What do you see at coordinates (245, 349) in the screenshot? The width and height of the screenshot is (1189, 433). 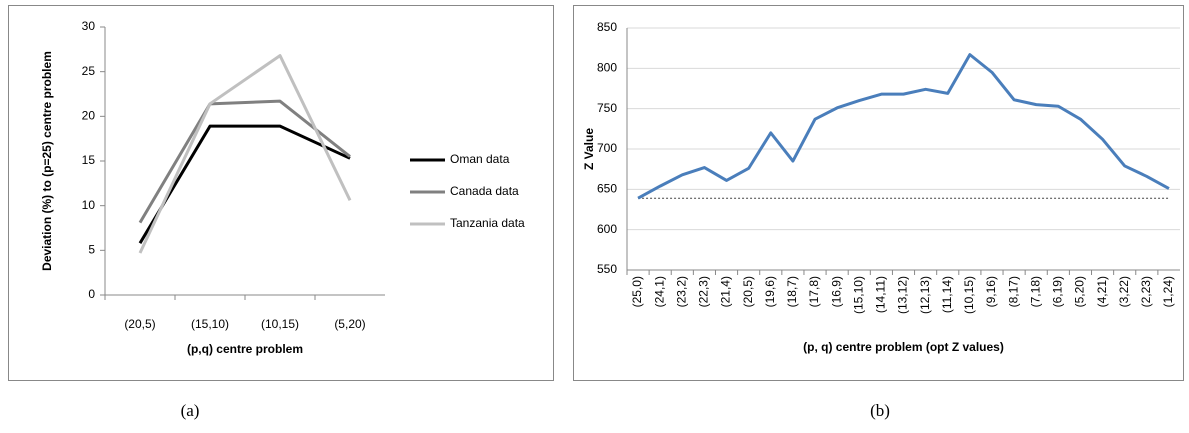 I see `x-axis-title: (p,q) centre problem` at bounding box center [245, 349].